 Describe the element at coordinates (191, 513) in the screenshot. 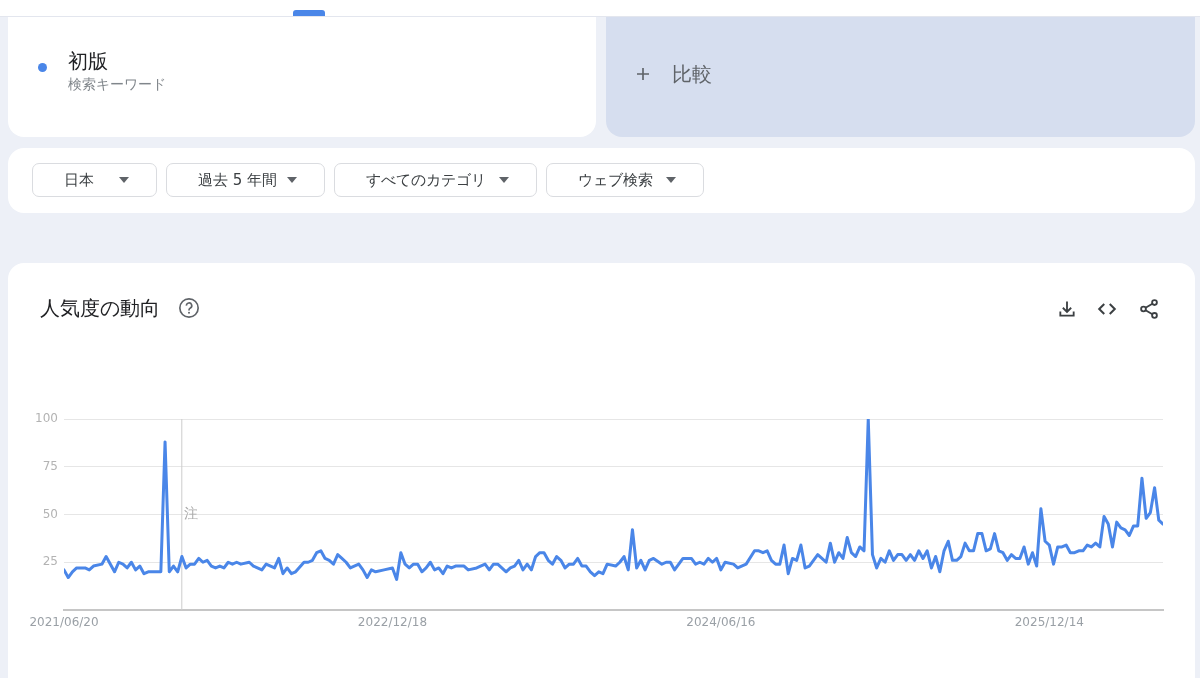

I see `ref-line-label: 注` at that location.